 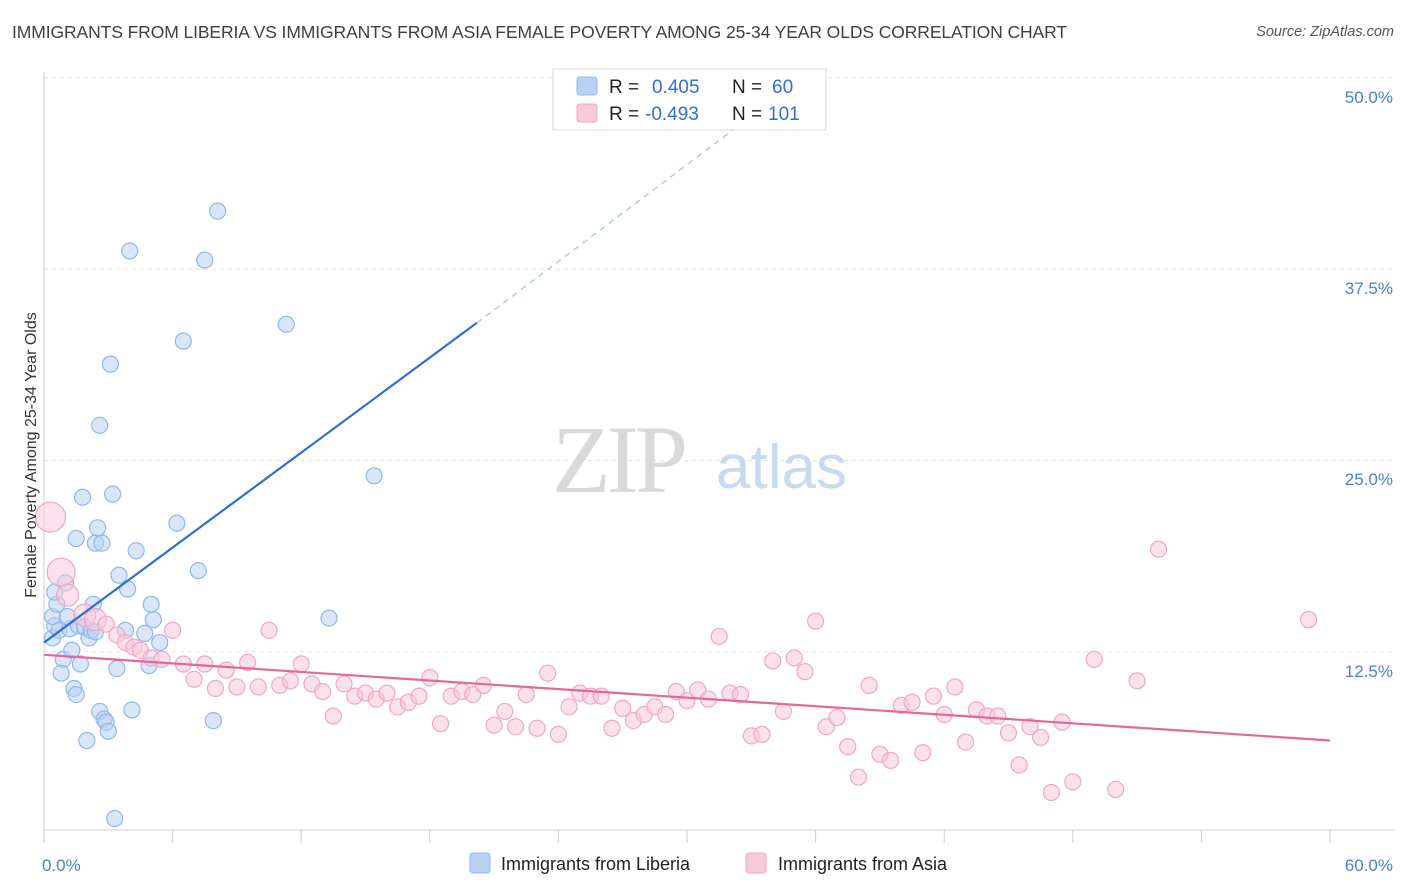 What do you see at coordinates (614, 219) in the screenshot?
I see `trend-line-liberia-extension` at bounding box center [614, 219].